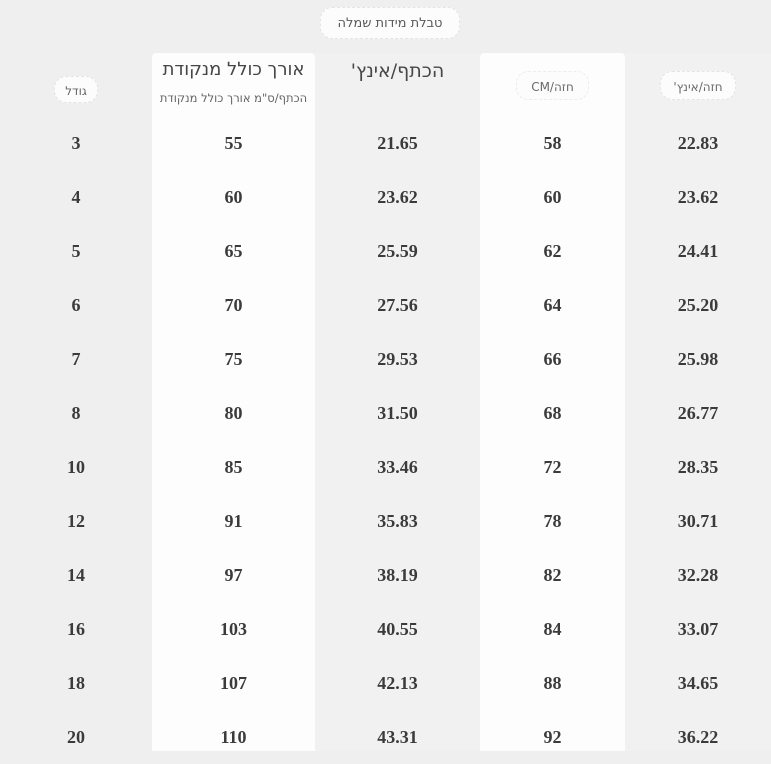 The width and height of the screenshot is (771, 764). I want to click on table-cell: 4, so click(76, 196).